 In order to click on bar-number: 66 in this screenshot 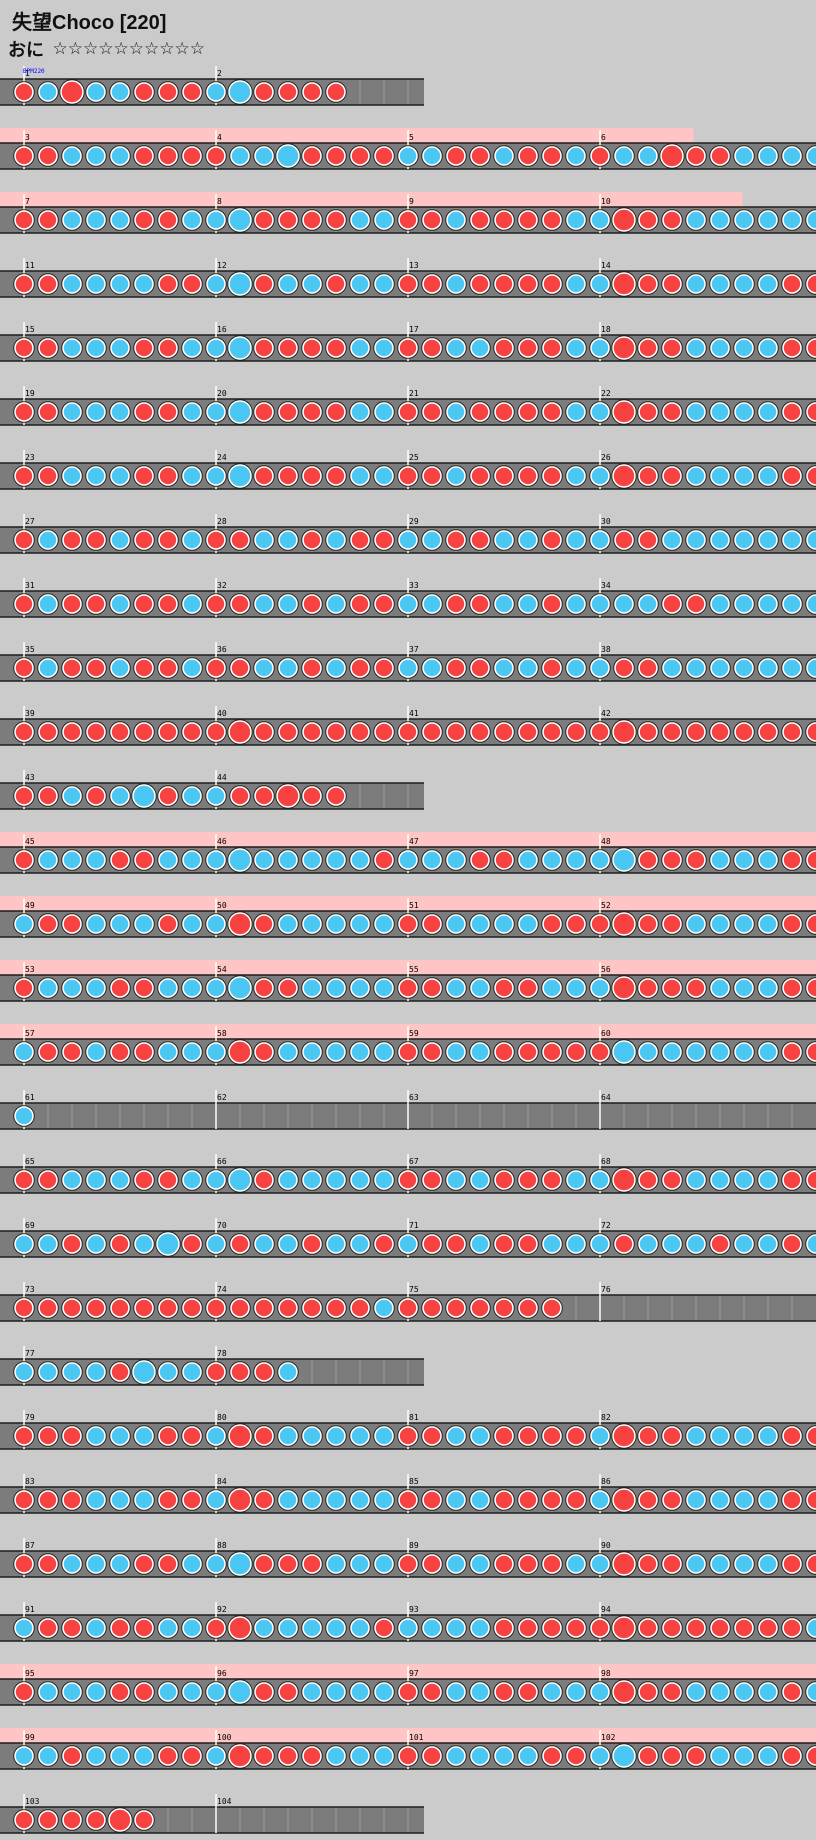, I will do `click(222, 1161)`.